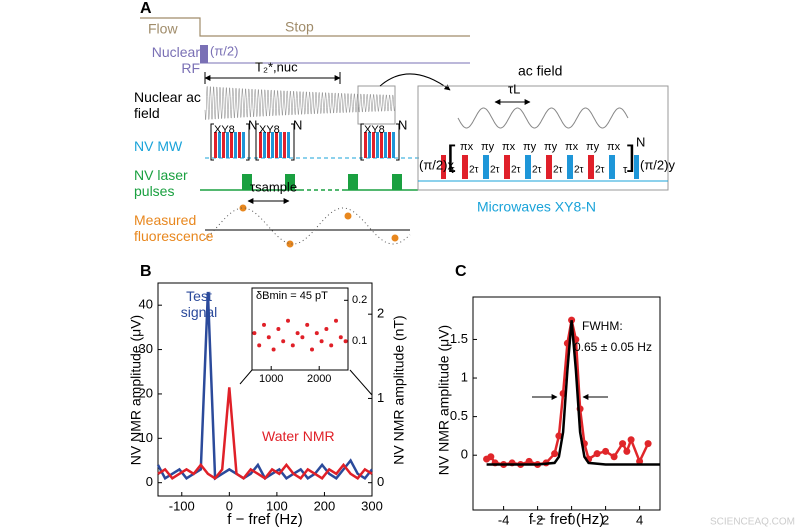  Describe the element at coordinates (174, 228) in the screenshot. I see `fluor-label: Measured fluorescence` at that location.